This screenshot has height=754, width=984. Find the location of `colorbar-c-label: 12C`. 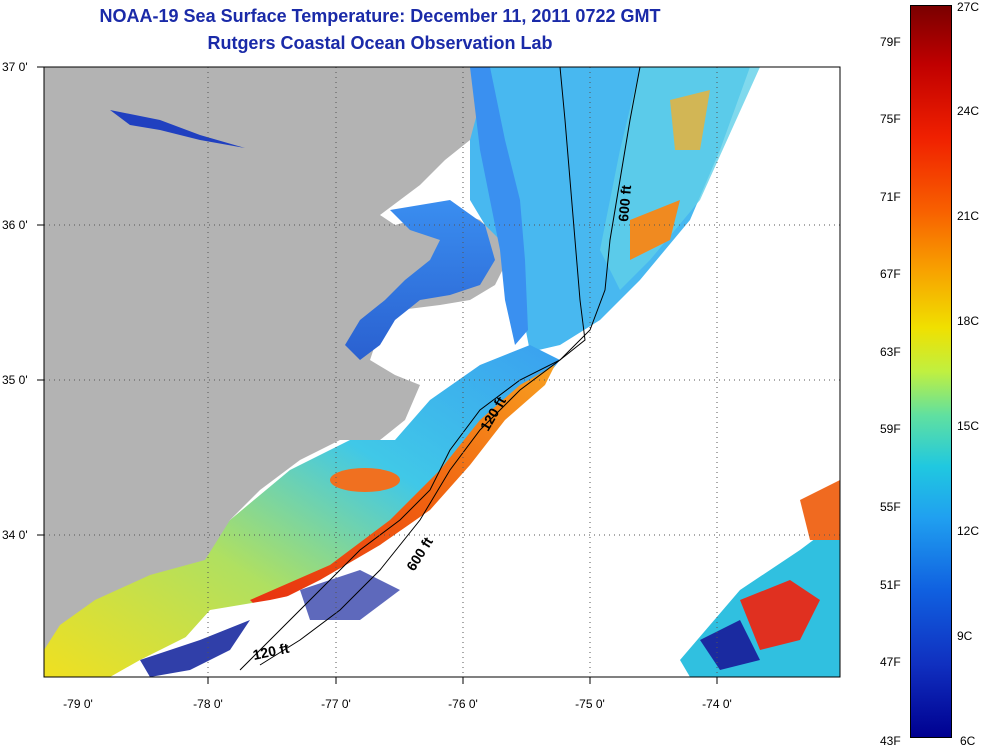

colorbar-c-label: 12C is located at coordinates (968, 531).